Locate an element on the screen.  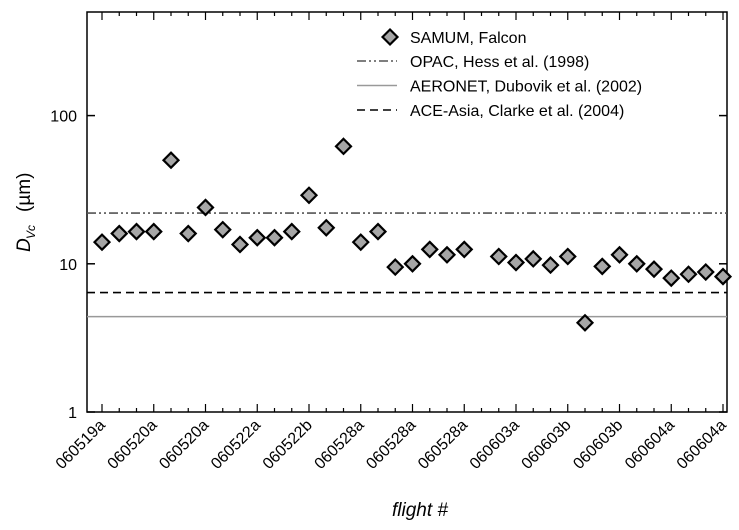
legend-label: ACE-Asia, Clarke et al. (2004) is located at coordinates (517, 111).